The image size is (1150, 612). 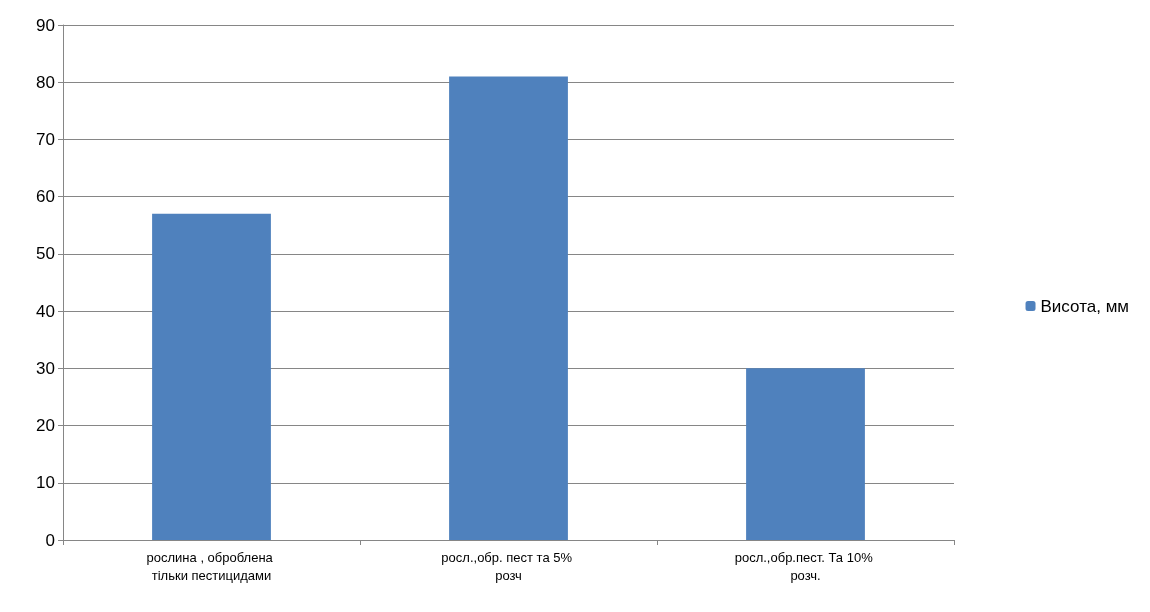 What do you see at coordinates (45, 368) in the screenshot?
I see `y-tick-label: 30` at bounding box center [45, 368].